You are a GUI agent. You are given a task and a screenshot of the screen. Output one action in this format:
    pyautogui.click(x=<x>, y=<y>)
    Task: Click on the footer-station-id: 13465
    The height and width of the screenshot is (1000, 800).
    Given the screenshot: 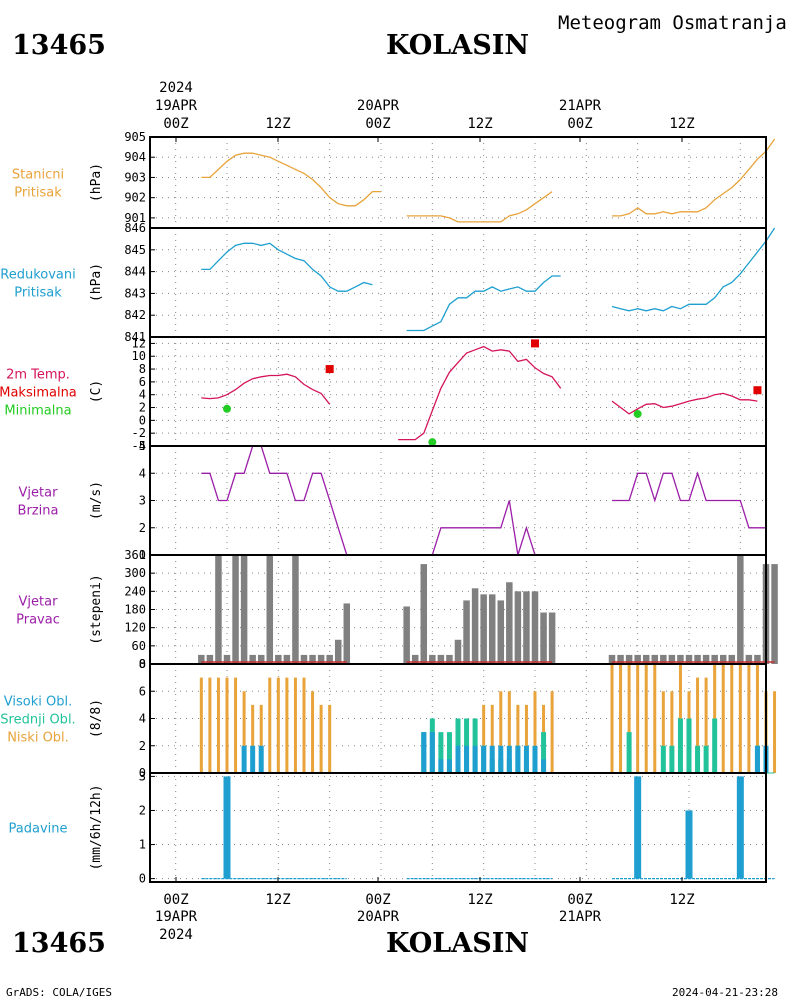 What is the action you would take?
    pyautogui.click(x=59, y=943)
    